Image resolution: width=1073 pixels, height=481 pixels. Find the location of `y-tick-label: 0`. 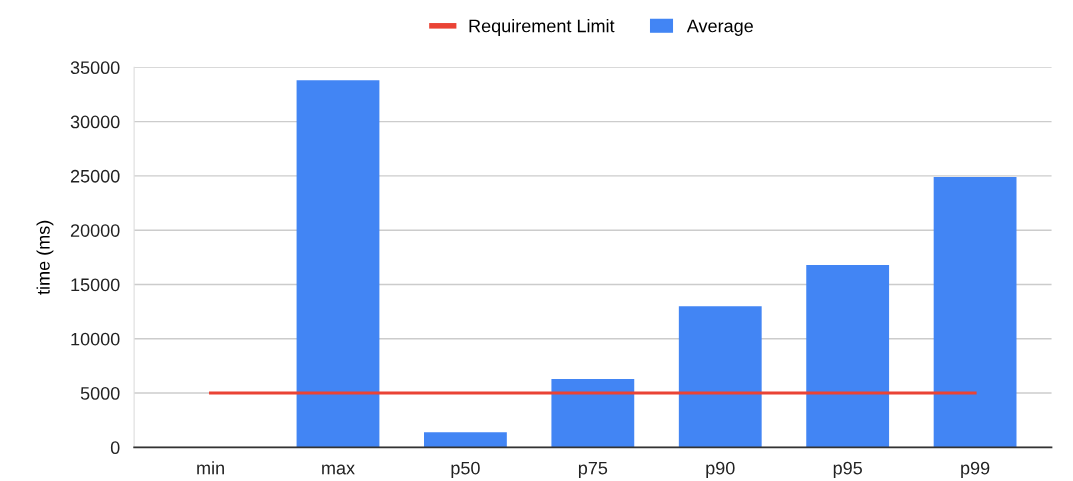

y-tick-label: 0 is located at coordinates (115, 448).